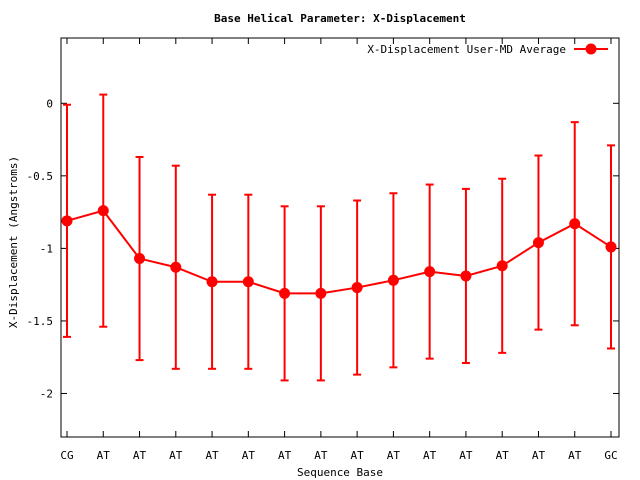 This screenshot has width=640, height=480. I want to click on legend-label: X-Displacement User-MD Average, so click(466, 49).